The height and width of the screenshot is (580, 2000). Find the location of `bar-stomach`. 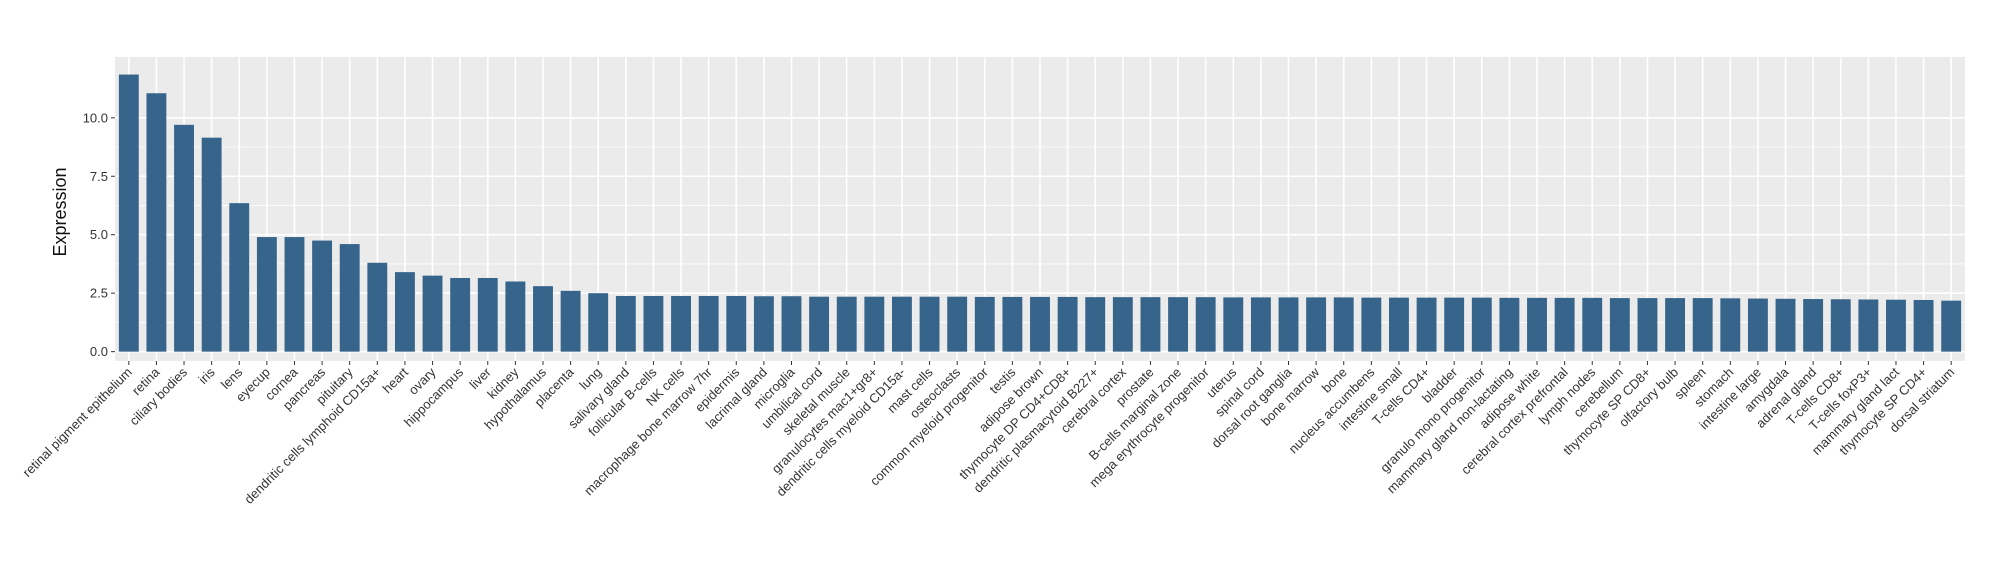

bar-stomach is located at coordinates (1730, 325).